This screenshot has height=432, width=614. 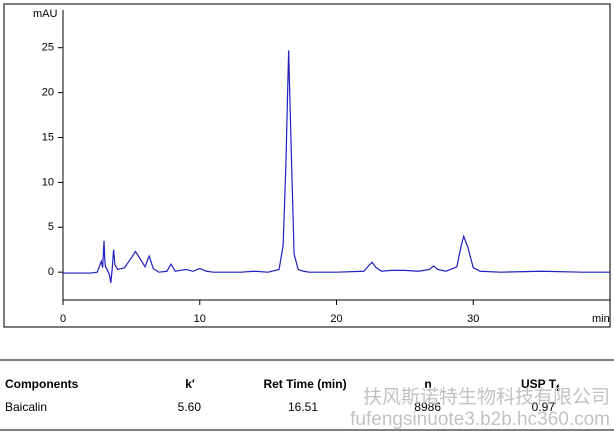 I want to click on x-axis-label: min, so click(x=601, y=319).